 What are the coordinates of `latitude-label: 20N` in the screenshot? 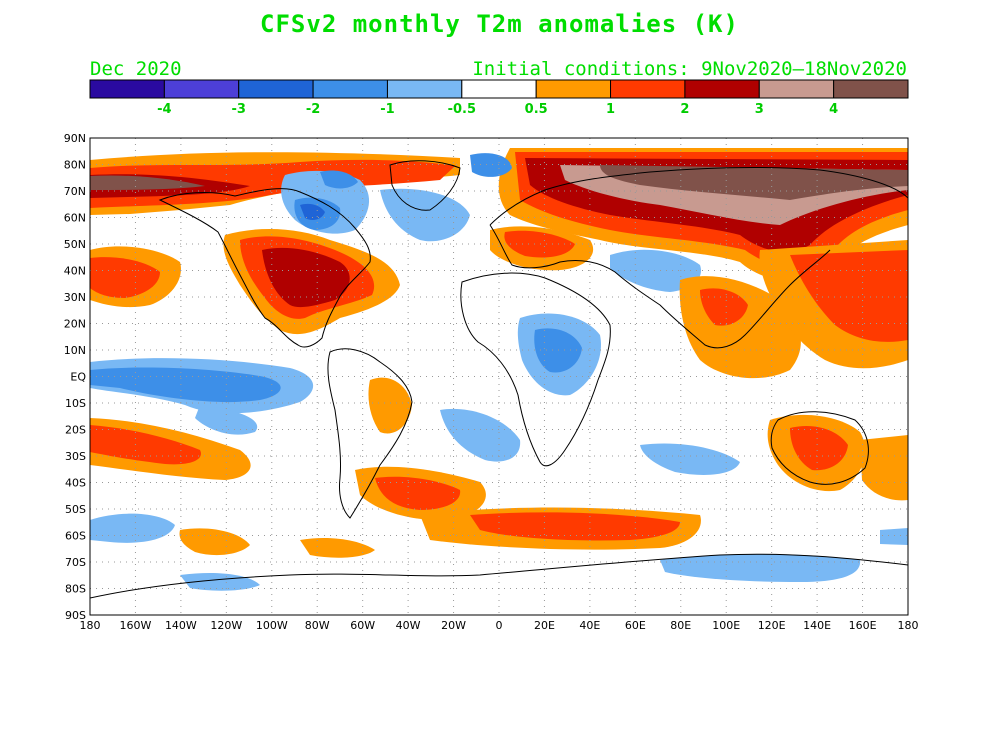 It's located at (75, 324).